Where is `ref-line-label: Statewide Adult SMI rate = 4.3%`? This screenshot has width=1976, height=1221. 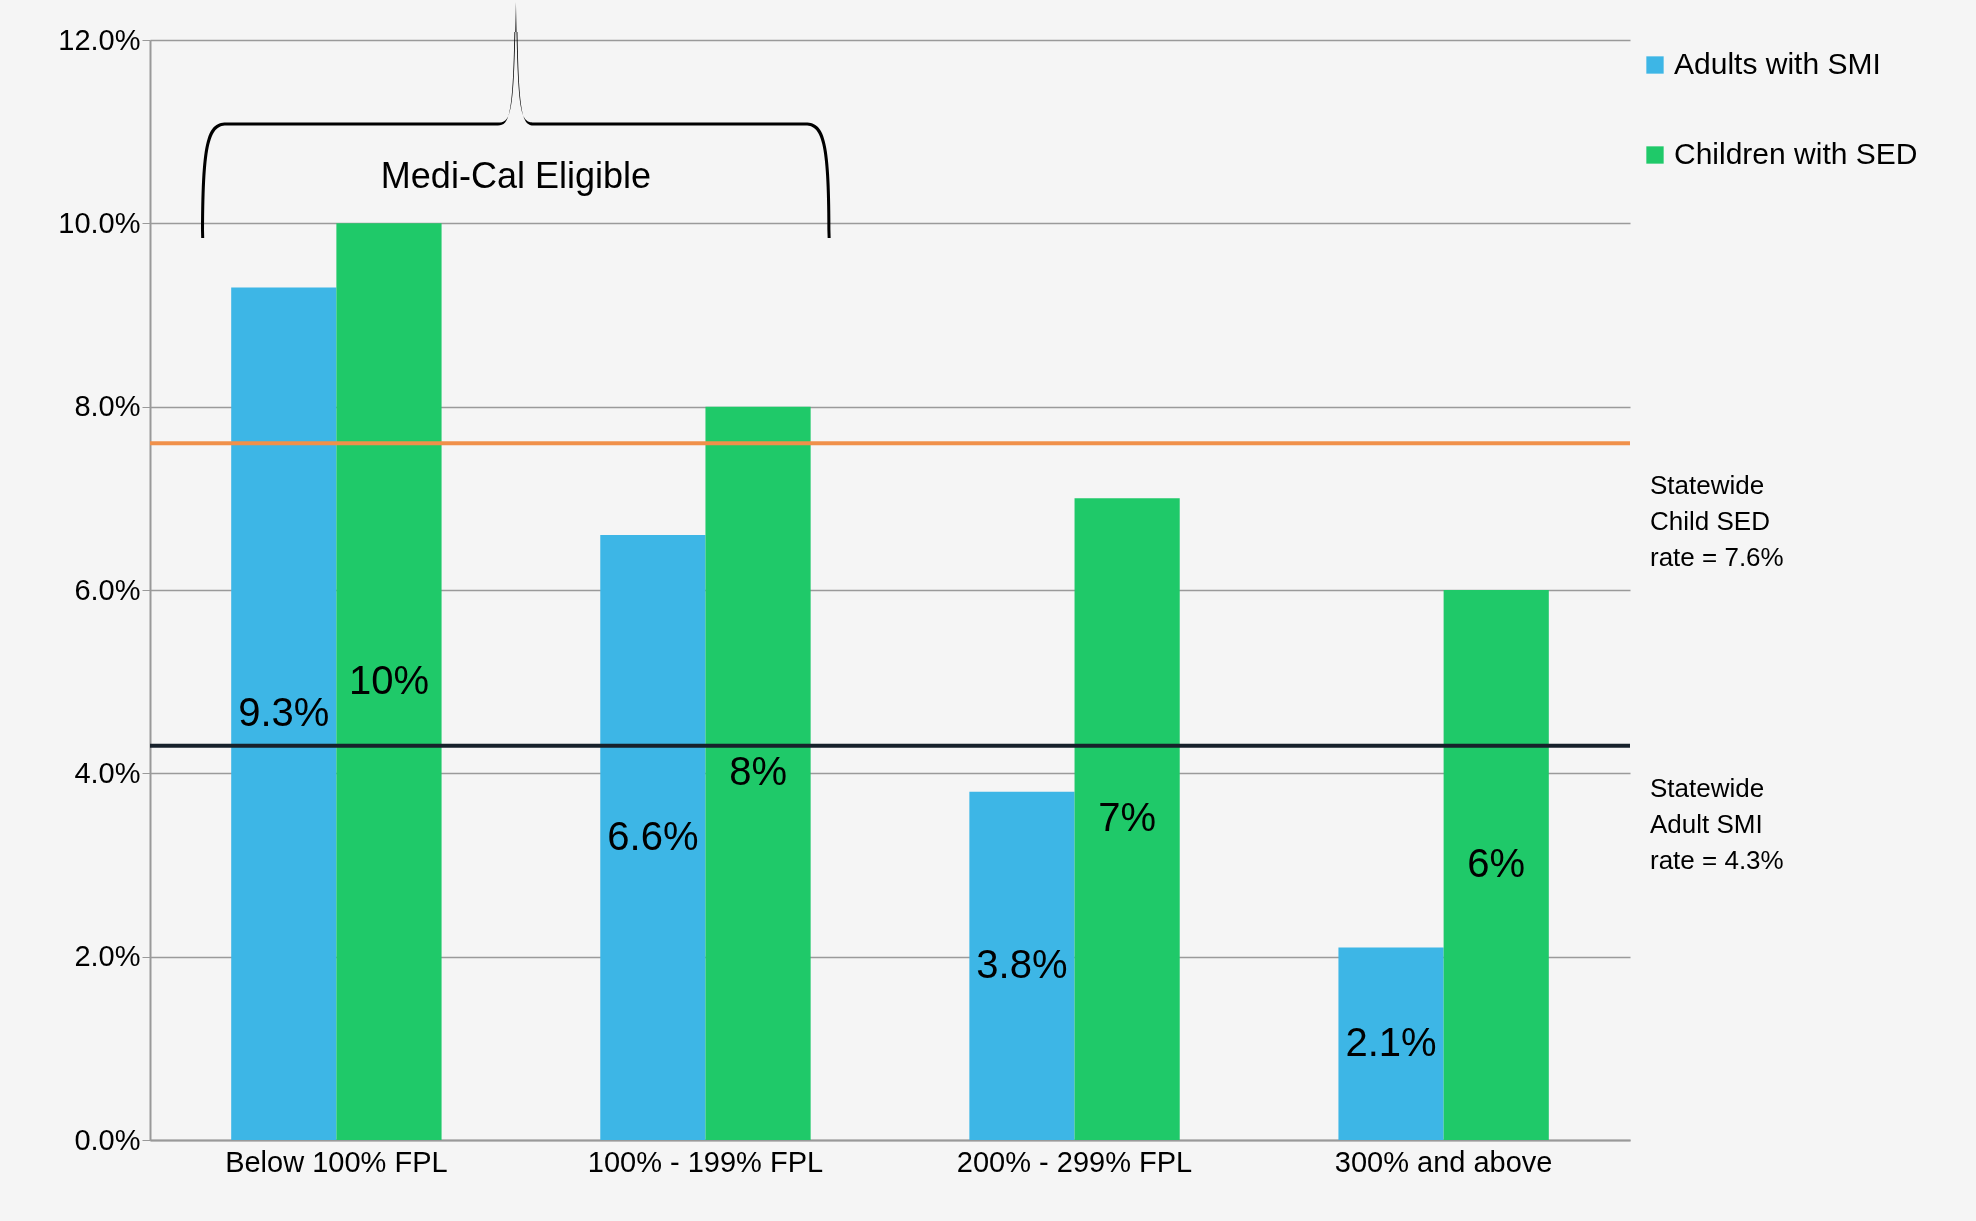 ref-line-label: Statewide Adult SMI rate = 4.3% is located at coordinates (1717, 823).